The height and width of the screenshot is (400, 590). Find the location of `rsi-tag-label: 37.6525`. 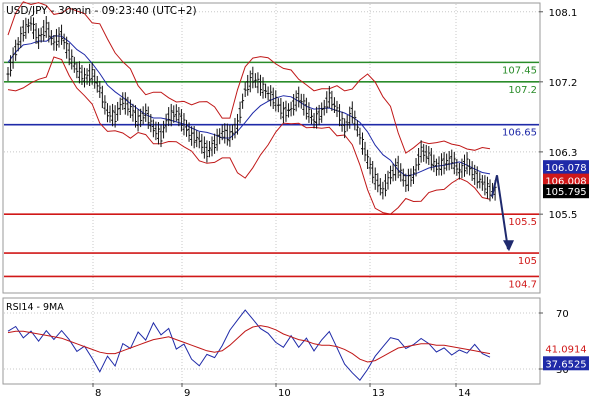

rsi-tag-label: 37.6525 is located at coordinates (565, 364).